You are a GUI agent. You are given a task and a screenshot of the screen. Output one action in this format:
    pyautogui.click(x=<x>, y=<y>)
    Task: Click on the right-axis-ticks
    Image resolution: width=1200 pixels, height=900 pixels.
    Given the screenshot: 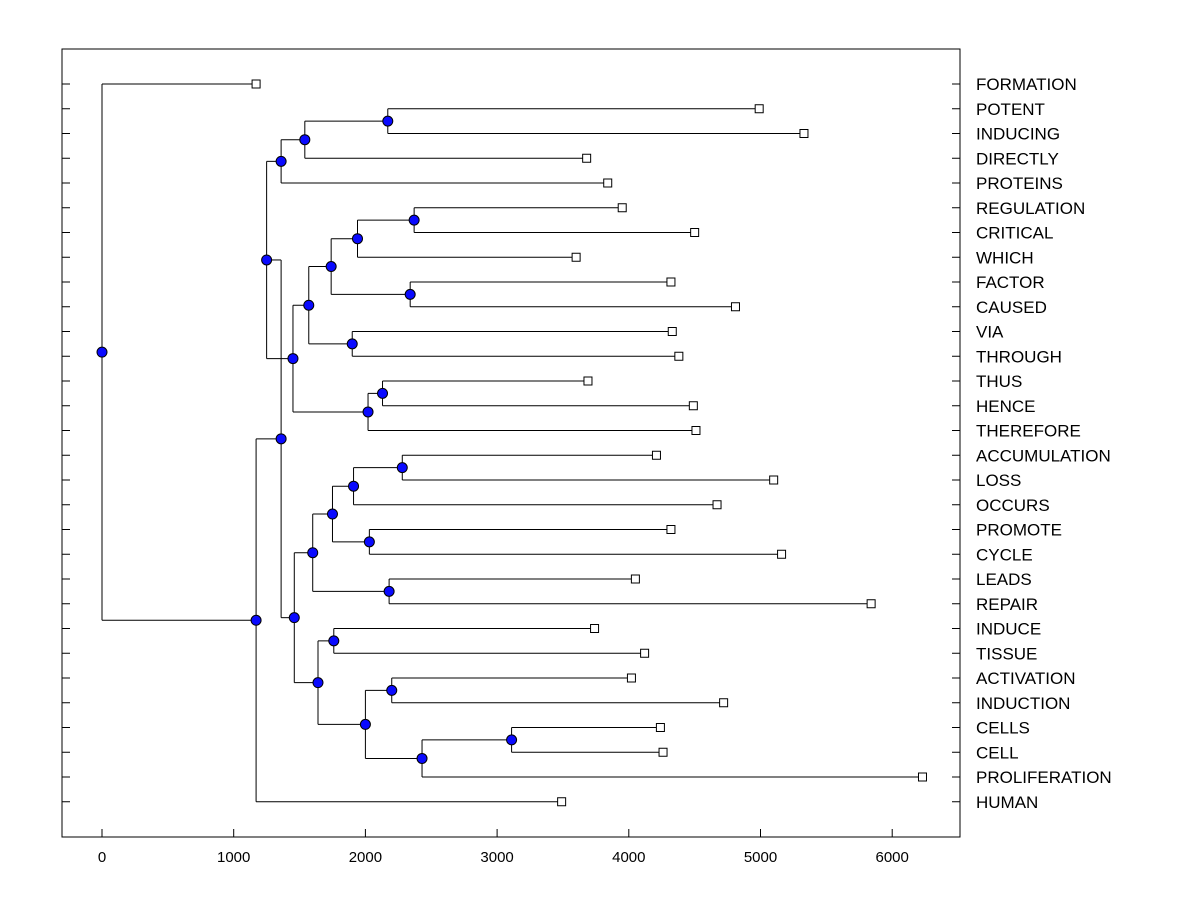 What is the action you would take?
    pyautogui.click(x=956, y=443)
    